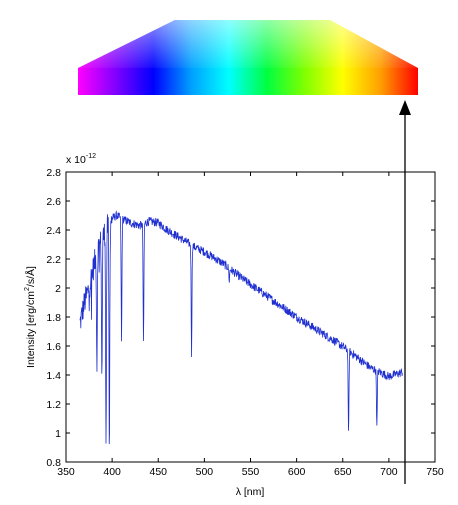 The image size is (458, 505). I want to click on y-tick-label: 1.2, so click(53, 405).